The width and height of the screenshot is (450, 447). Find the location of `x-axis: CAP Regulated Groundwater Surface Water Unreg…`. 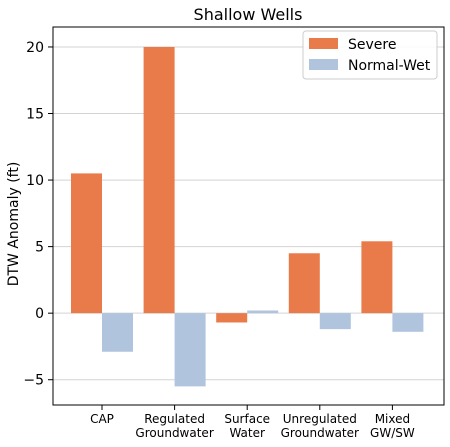

x-axis: CAP Regulated Groundwater Surface Water Unreg… is located at coordinates (252, 422).